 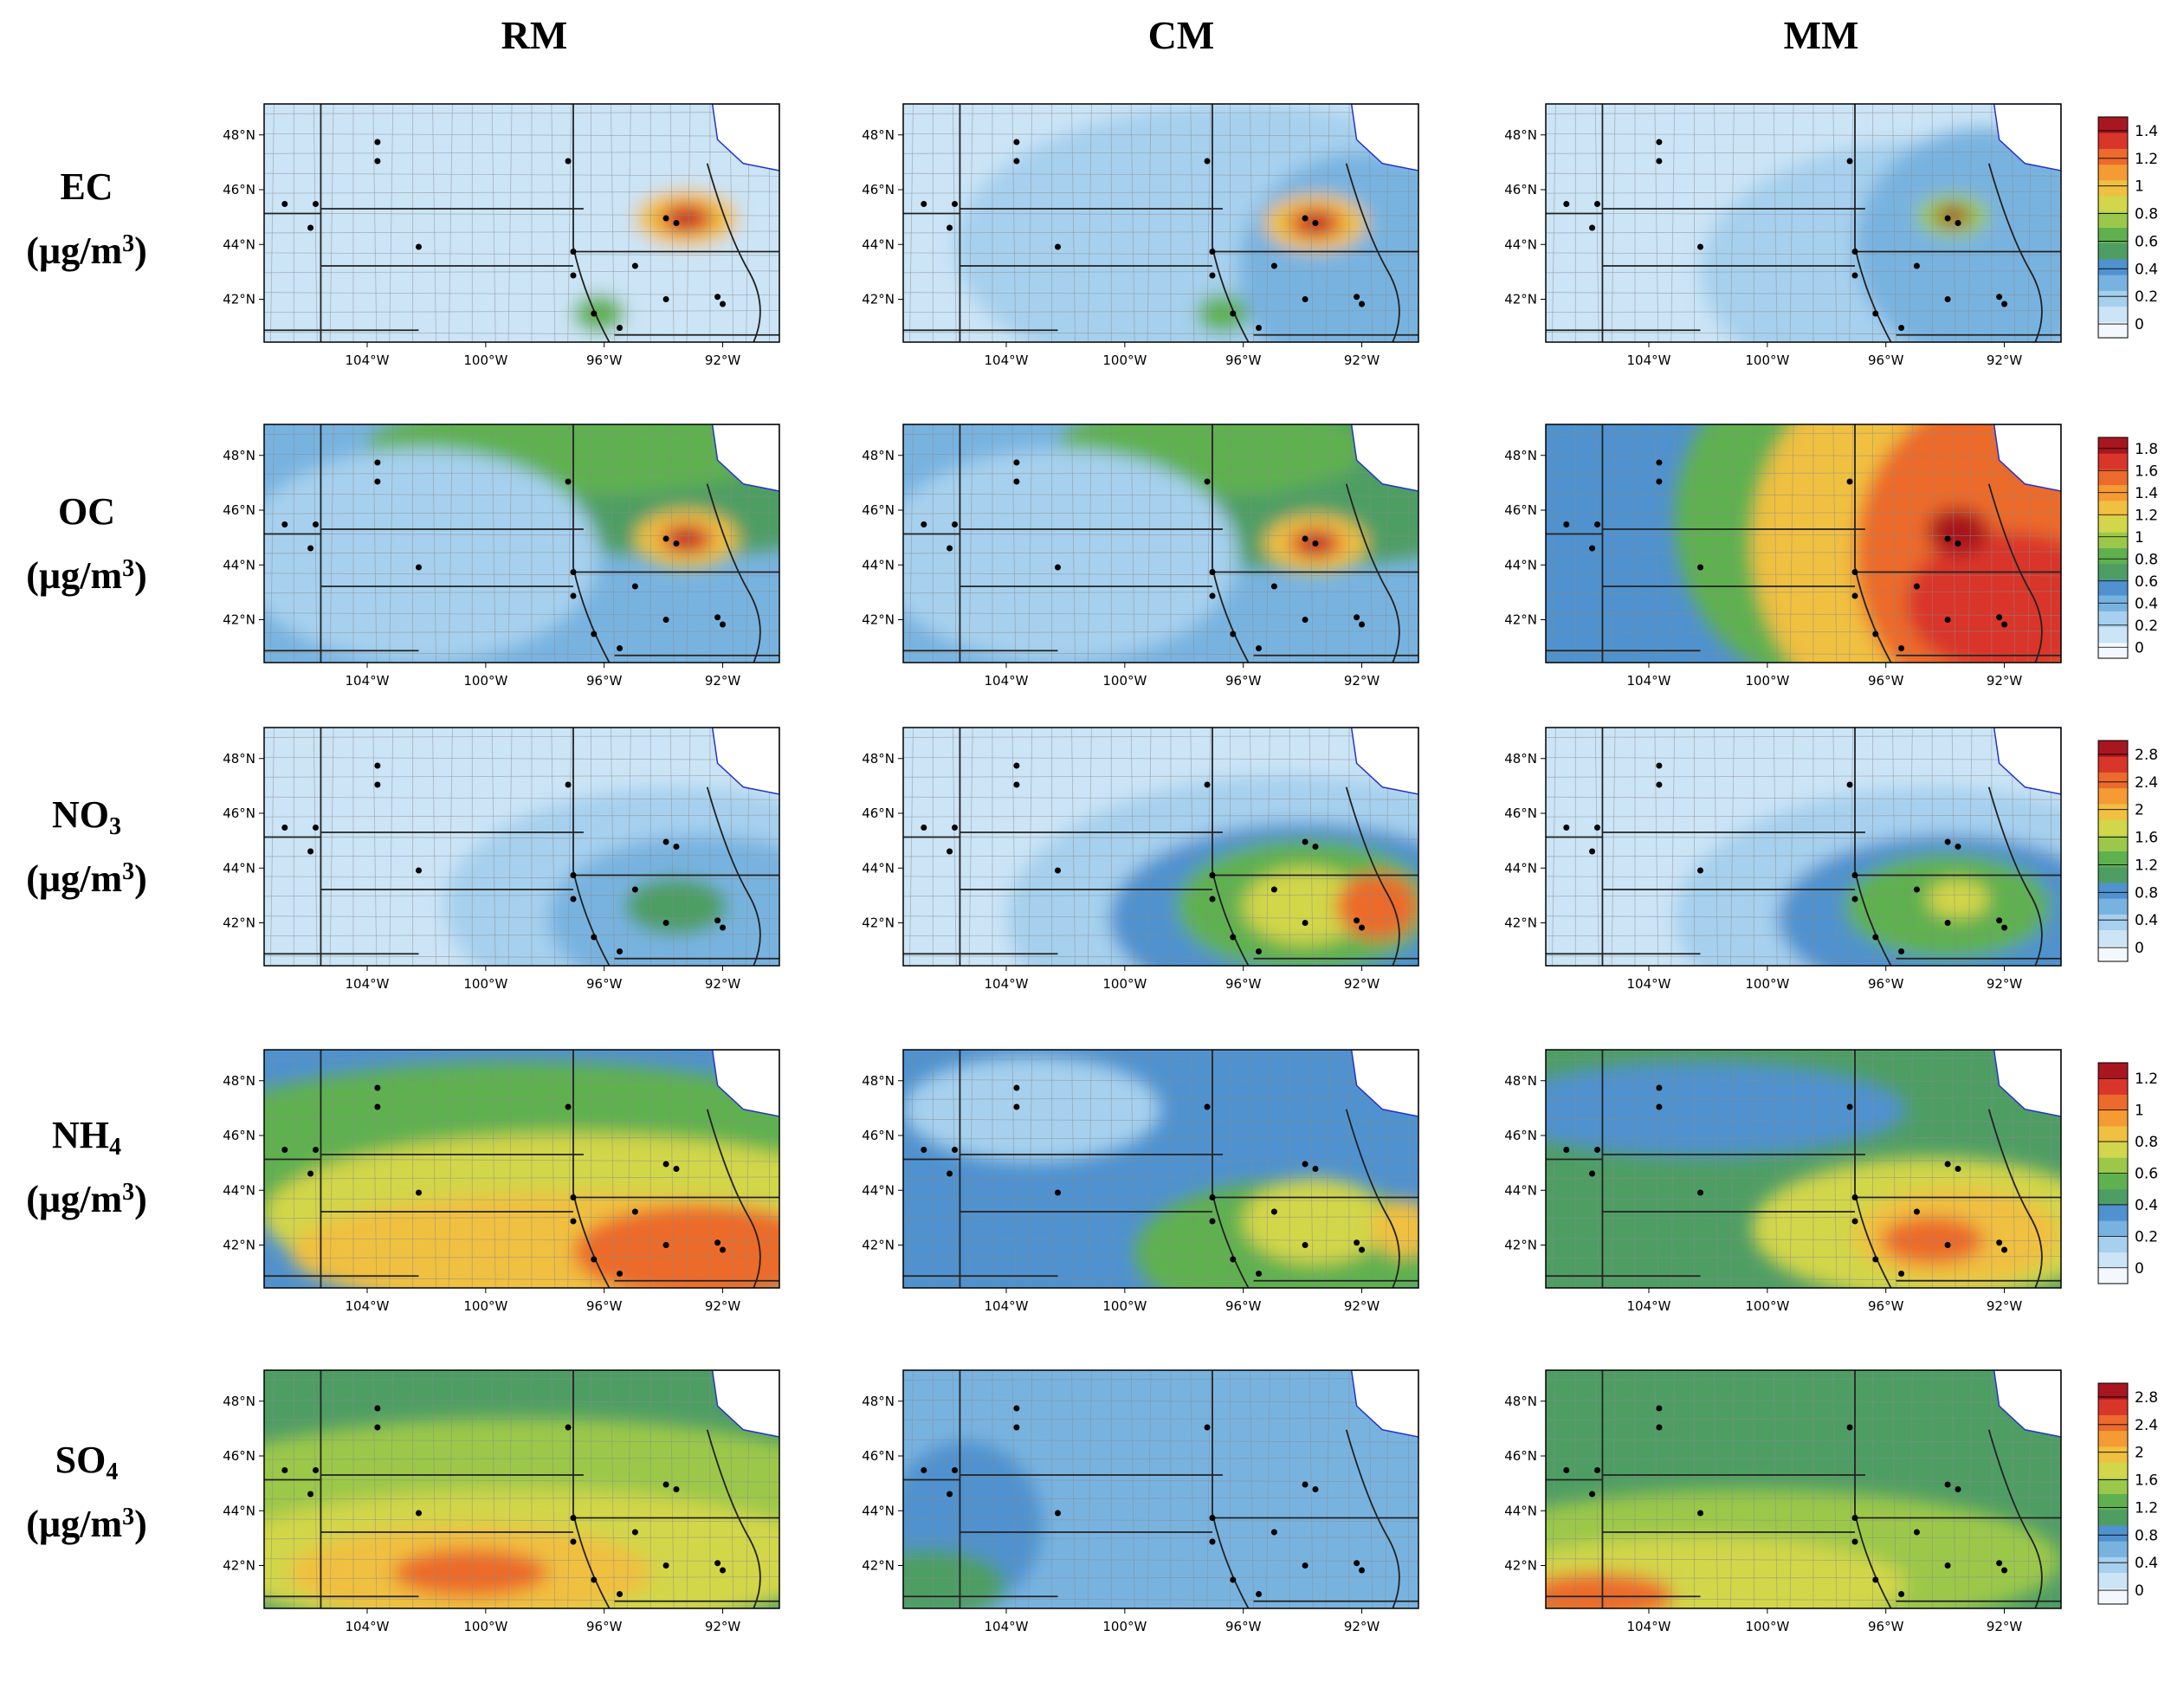 I want to click on lat-tick-label: 44°N, so click(x=878, y=565).